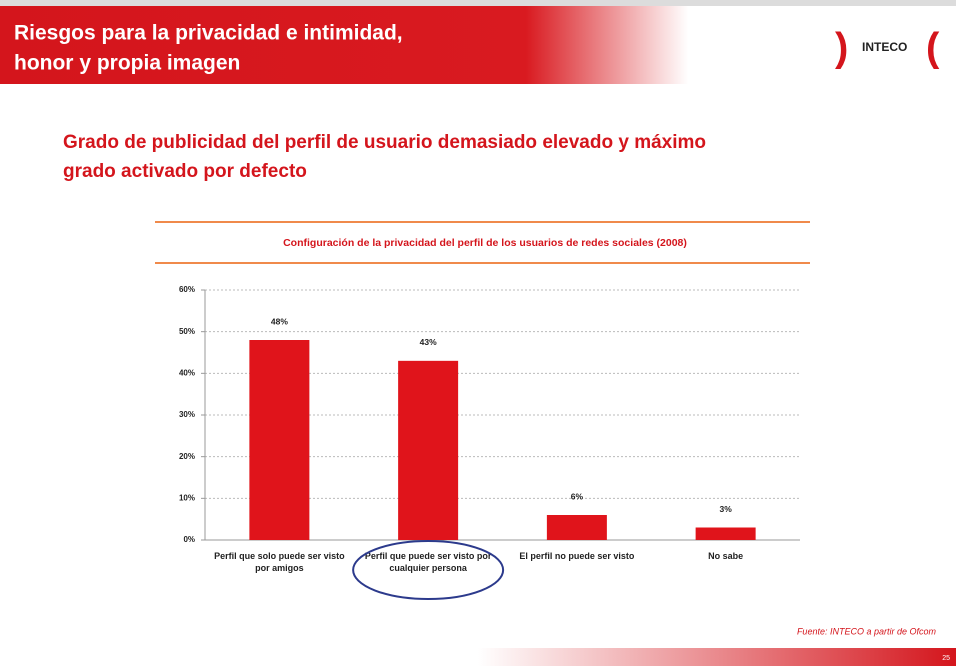  What do you see at coordinates (187, 456) in the screenshot?
I see `y-tick-label: 20%` at bounding box center [187, 456].